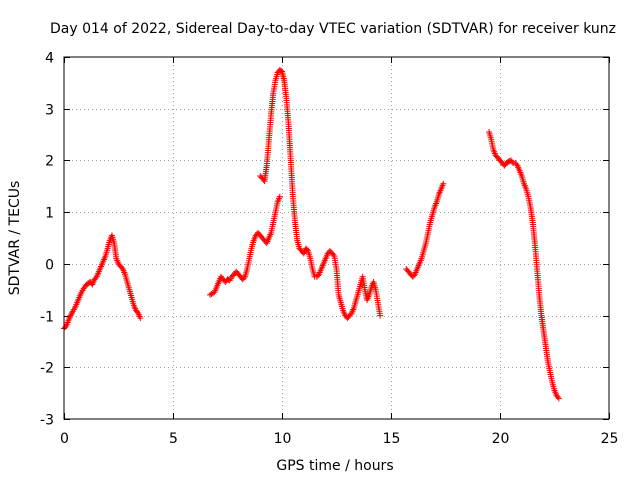 The image size is (640, 480). Describe the element at coordinates (49, 266) in the screenshot. I see `y-tick-label: 0` at that location.